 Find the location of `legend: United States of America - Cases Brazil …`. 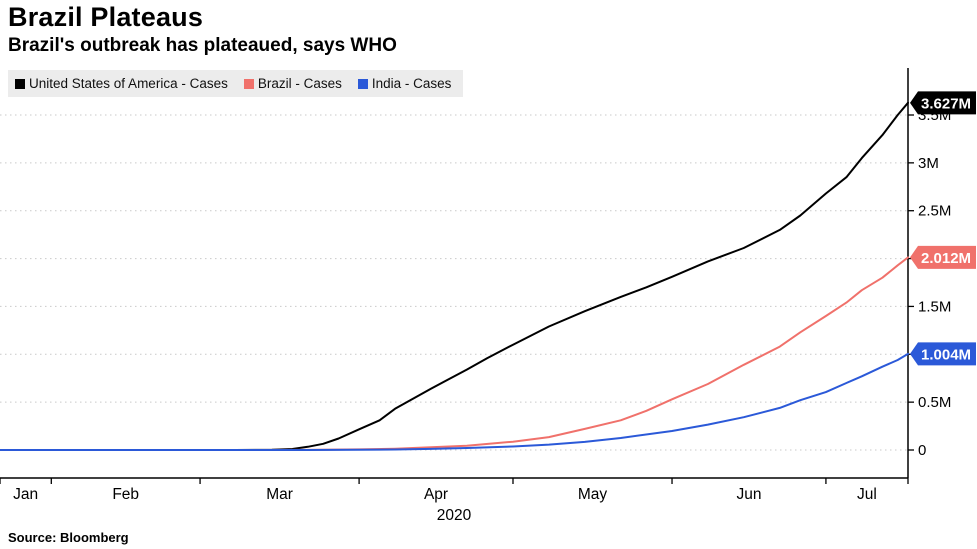

legend: United States of America - Cases Brazil … is located at coordinates (236, 83).